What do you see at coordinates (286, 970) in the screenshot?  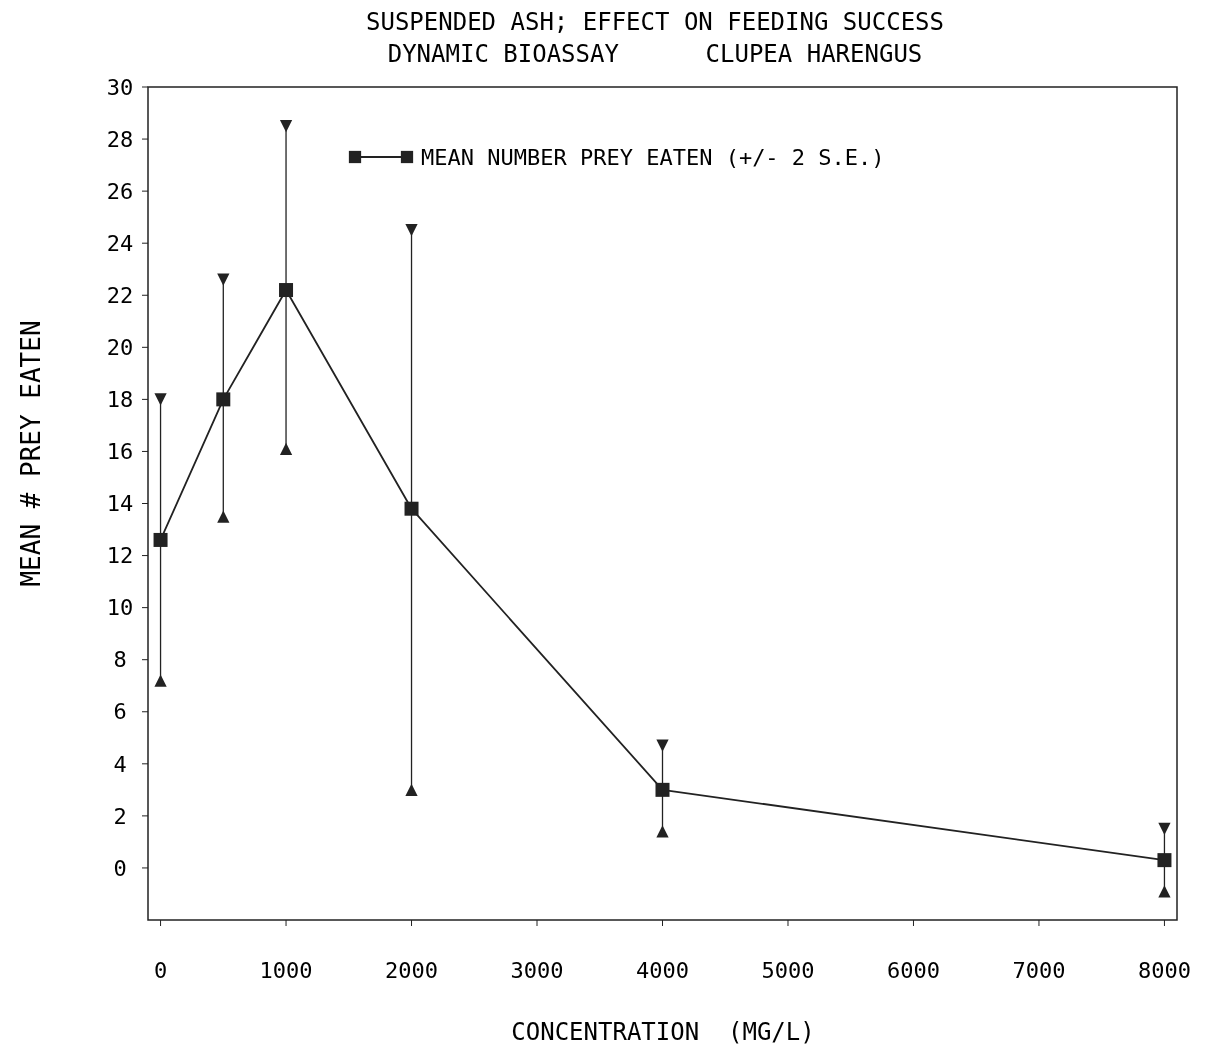 I see `x-tick-label: 1000` at bounding box center [286, 970].